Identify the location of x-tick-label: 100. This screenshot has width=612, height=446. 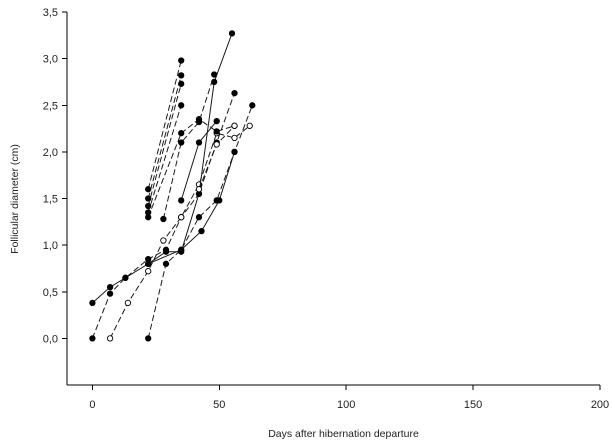
(346, 405).